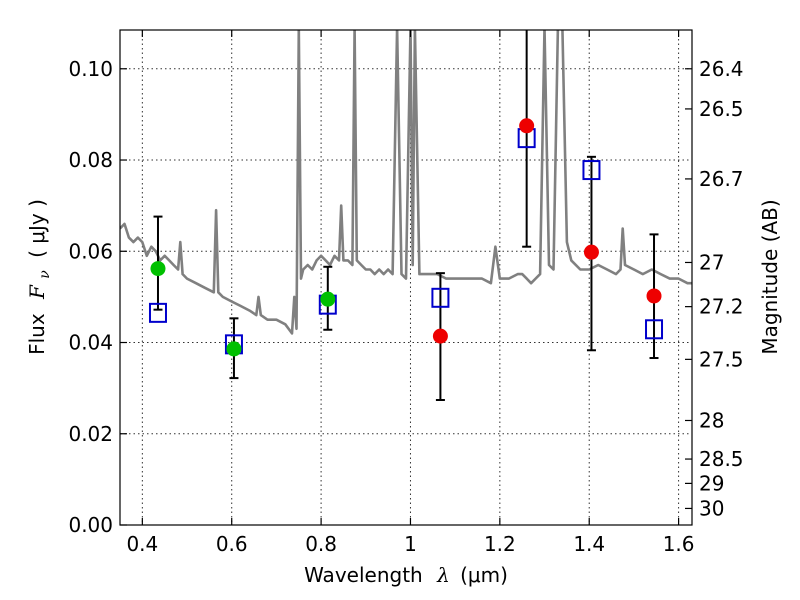 This screenshot has height=600, width=800. Describe the element at coordinates (721, 109) in the screenshot. I see `y2-tick-label: 26.5` at that location.